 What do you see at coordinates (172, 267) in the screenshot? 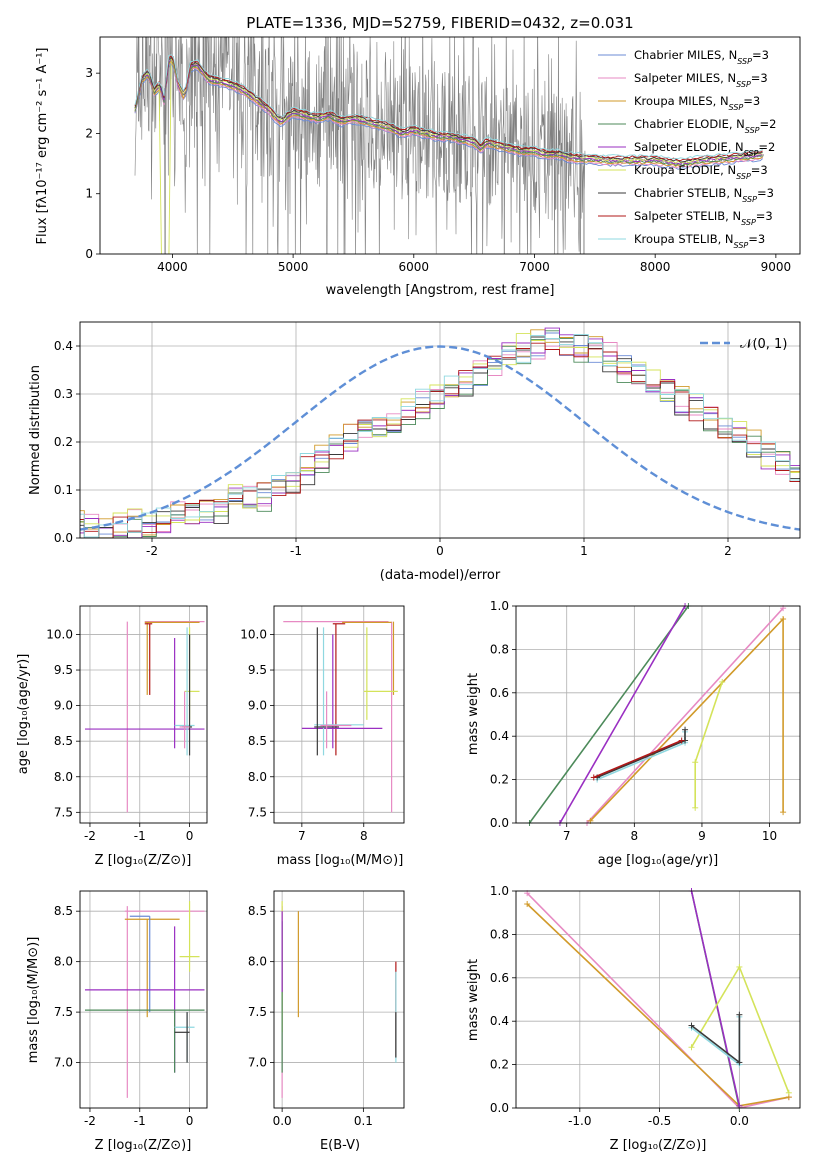
I see `x-tick-label: 4000` at bounding box center [172, 267].